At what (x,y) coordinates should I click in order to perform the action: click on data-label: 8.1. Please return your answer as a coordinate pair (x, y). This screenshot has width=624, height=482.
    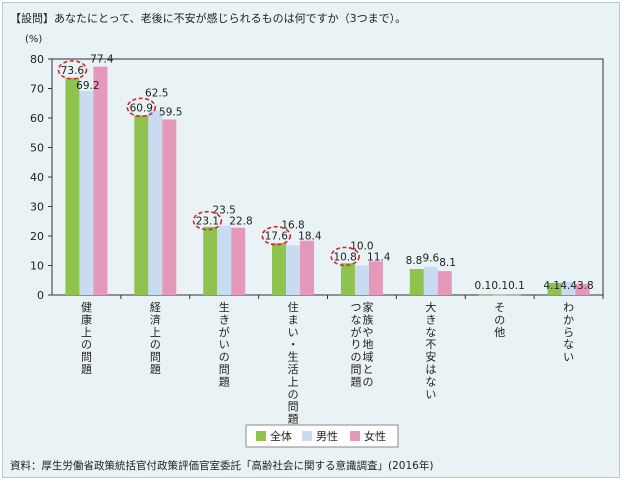
    Looking at the image, I should click on (447, 263).